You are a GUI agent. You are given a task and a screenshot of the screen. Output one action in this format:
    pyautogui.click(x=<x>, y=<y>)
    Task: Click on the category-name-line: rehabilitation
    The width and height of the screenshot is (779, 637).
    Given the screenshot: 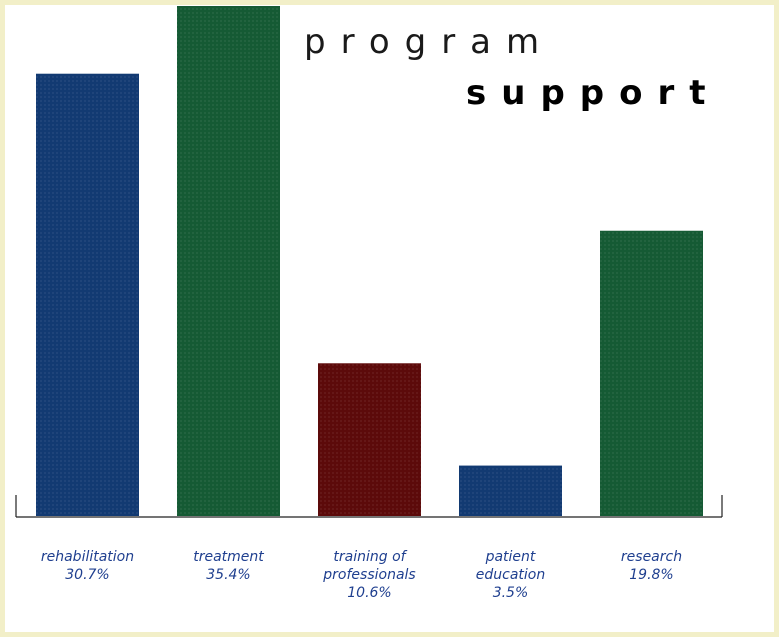 What is the action you would take?
    pyautogui.click(x=87, y=557)
    